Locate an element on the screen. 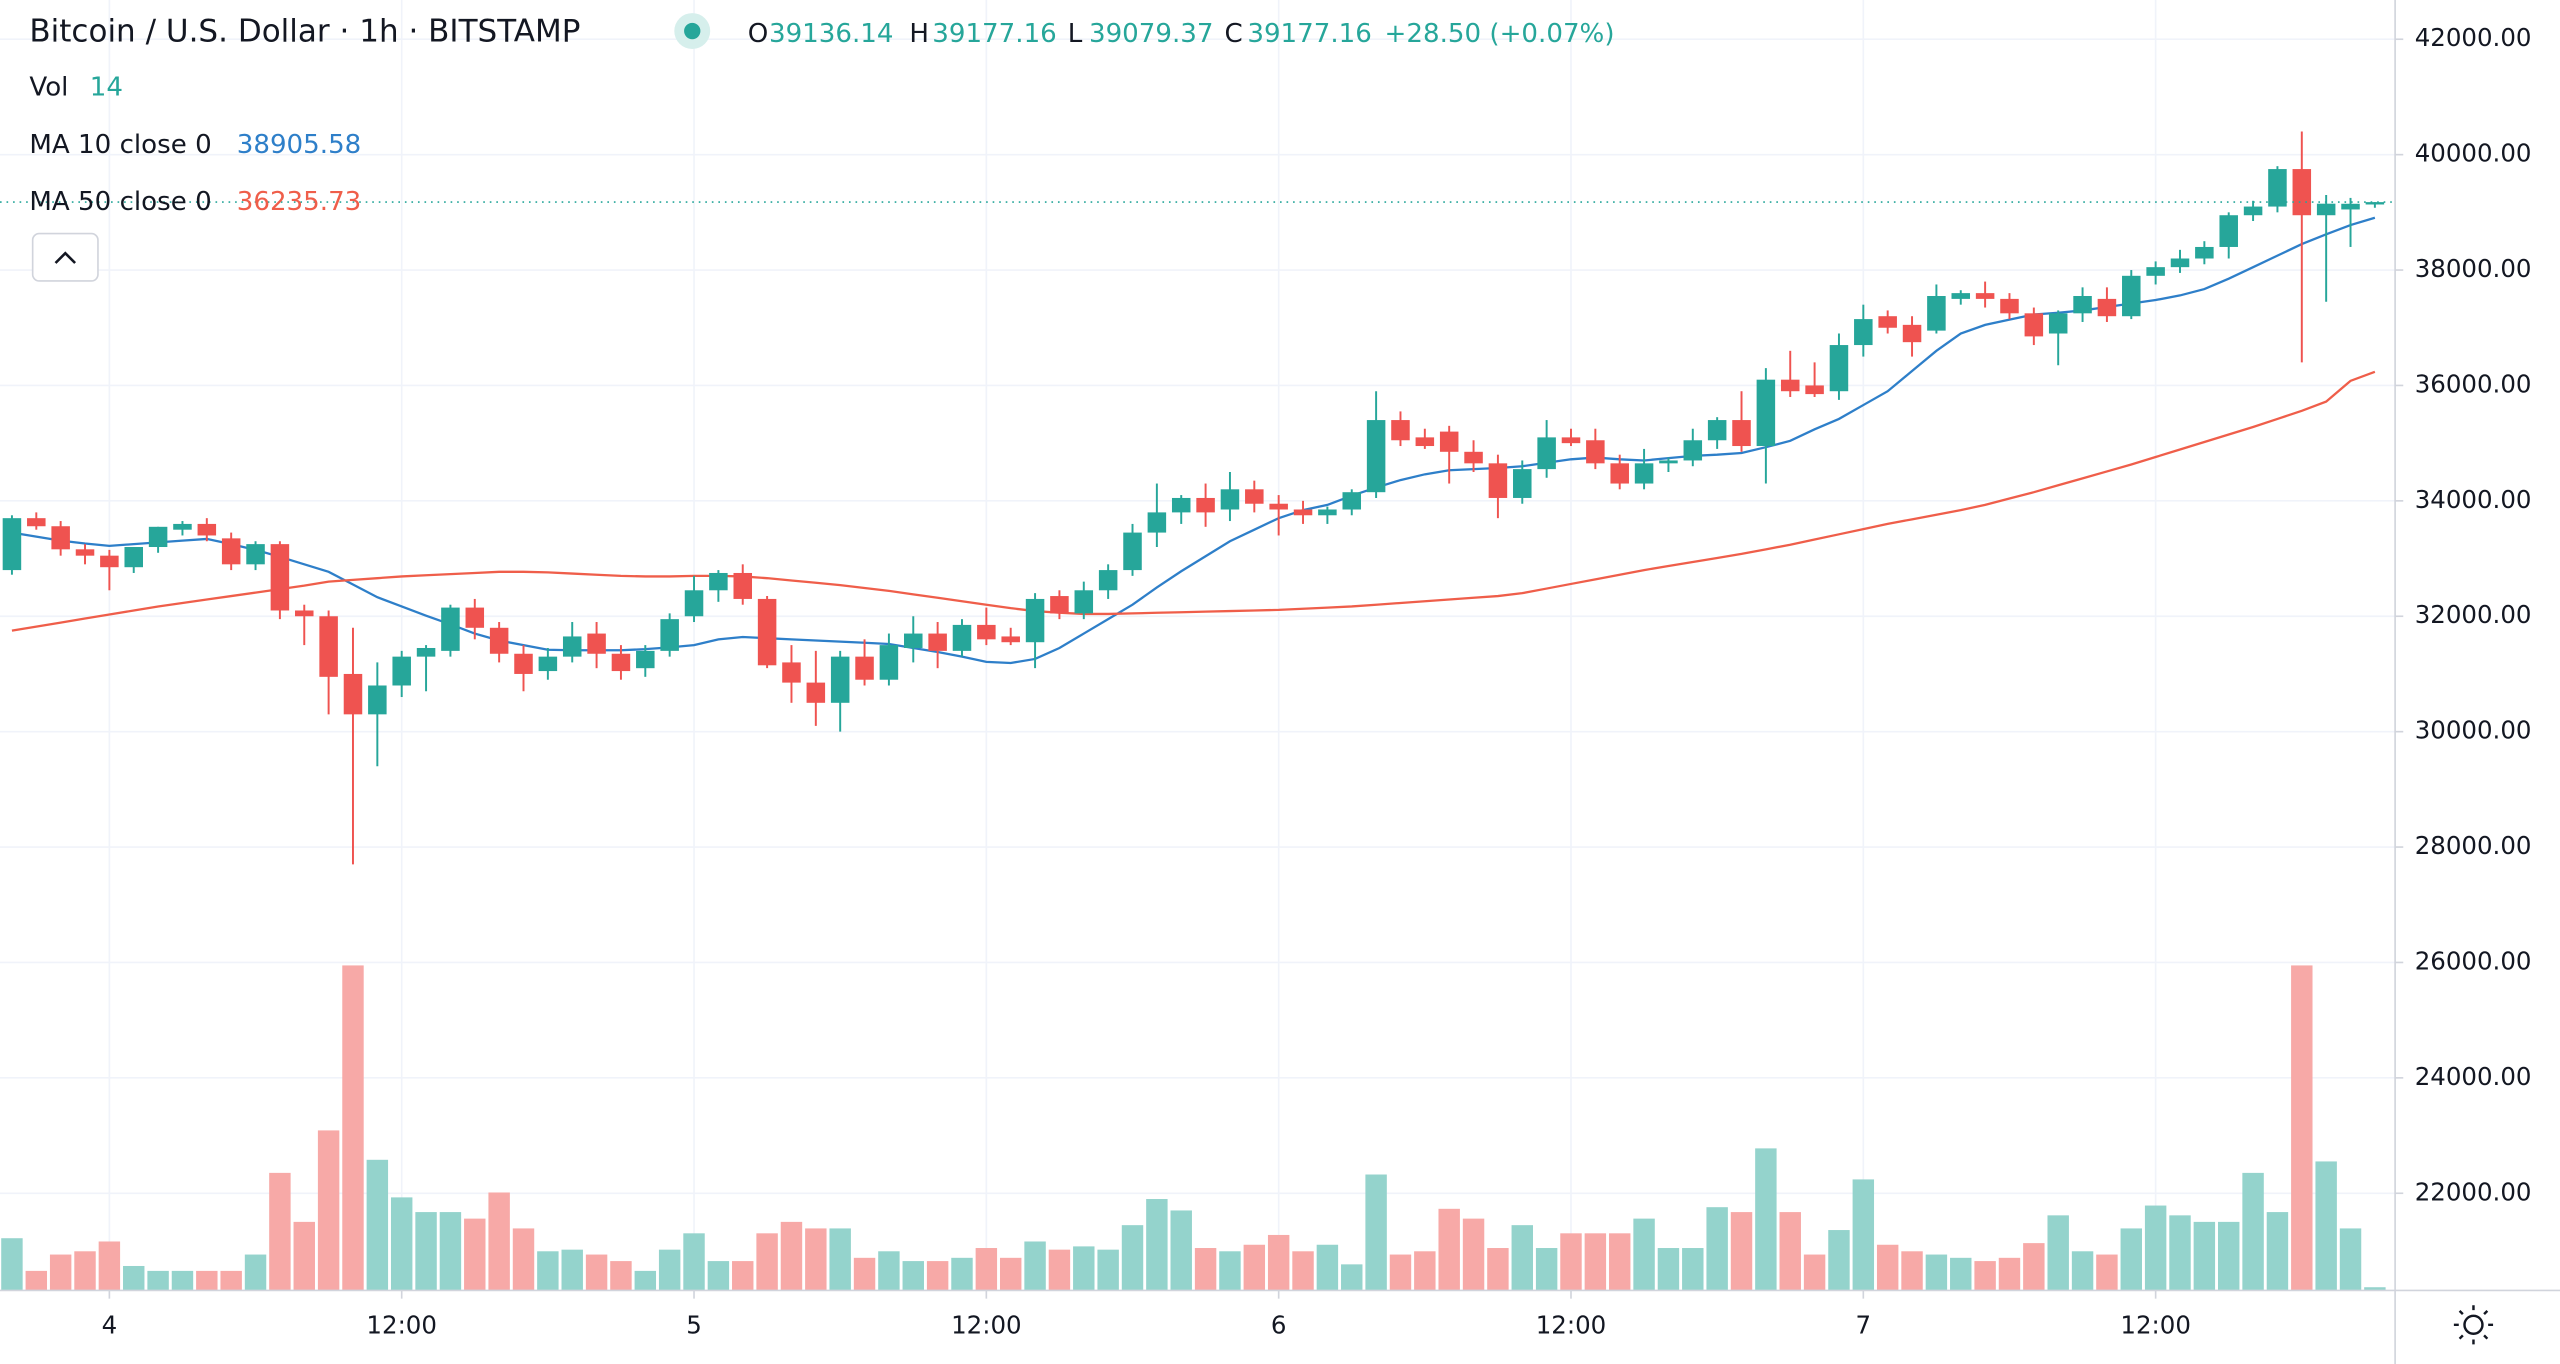  y-tick-label: 34000.00 is located at coordinates (2473, 499).